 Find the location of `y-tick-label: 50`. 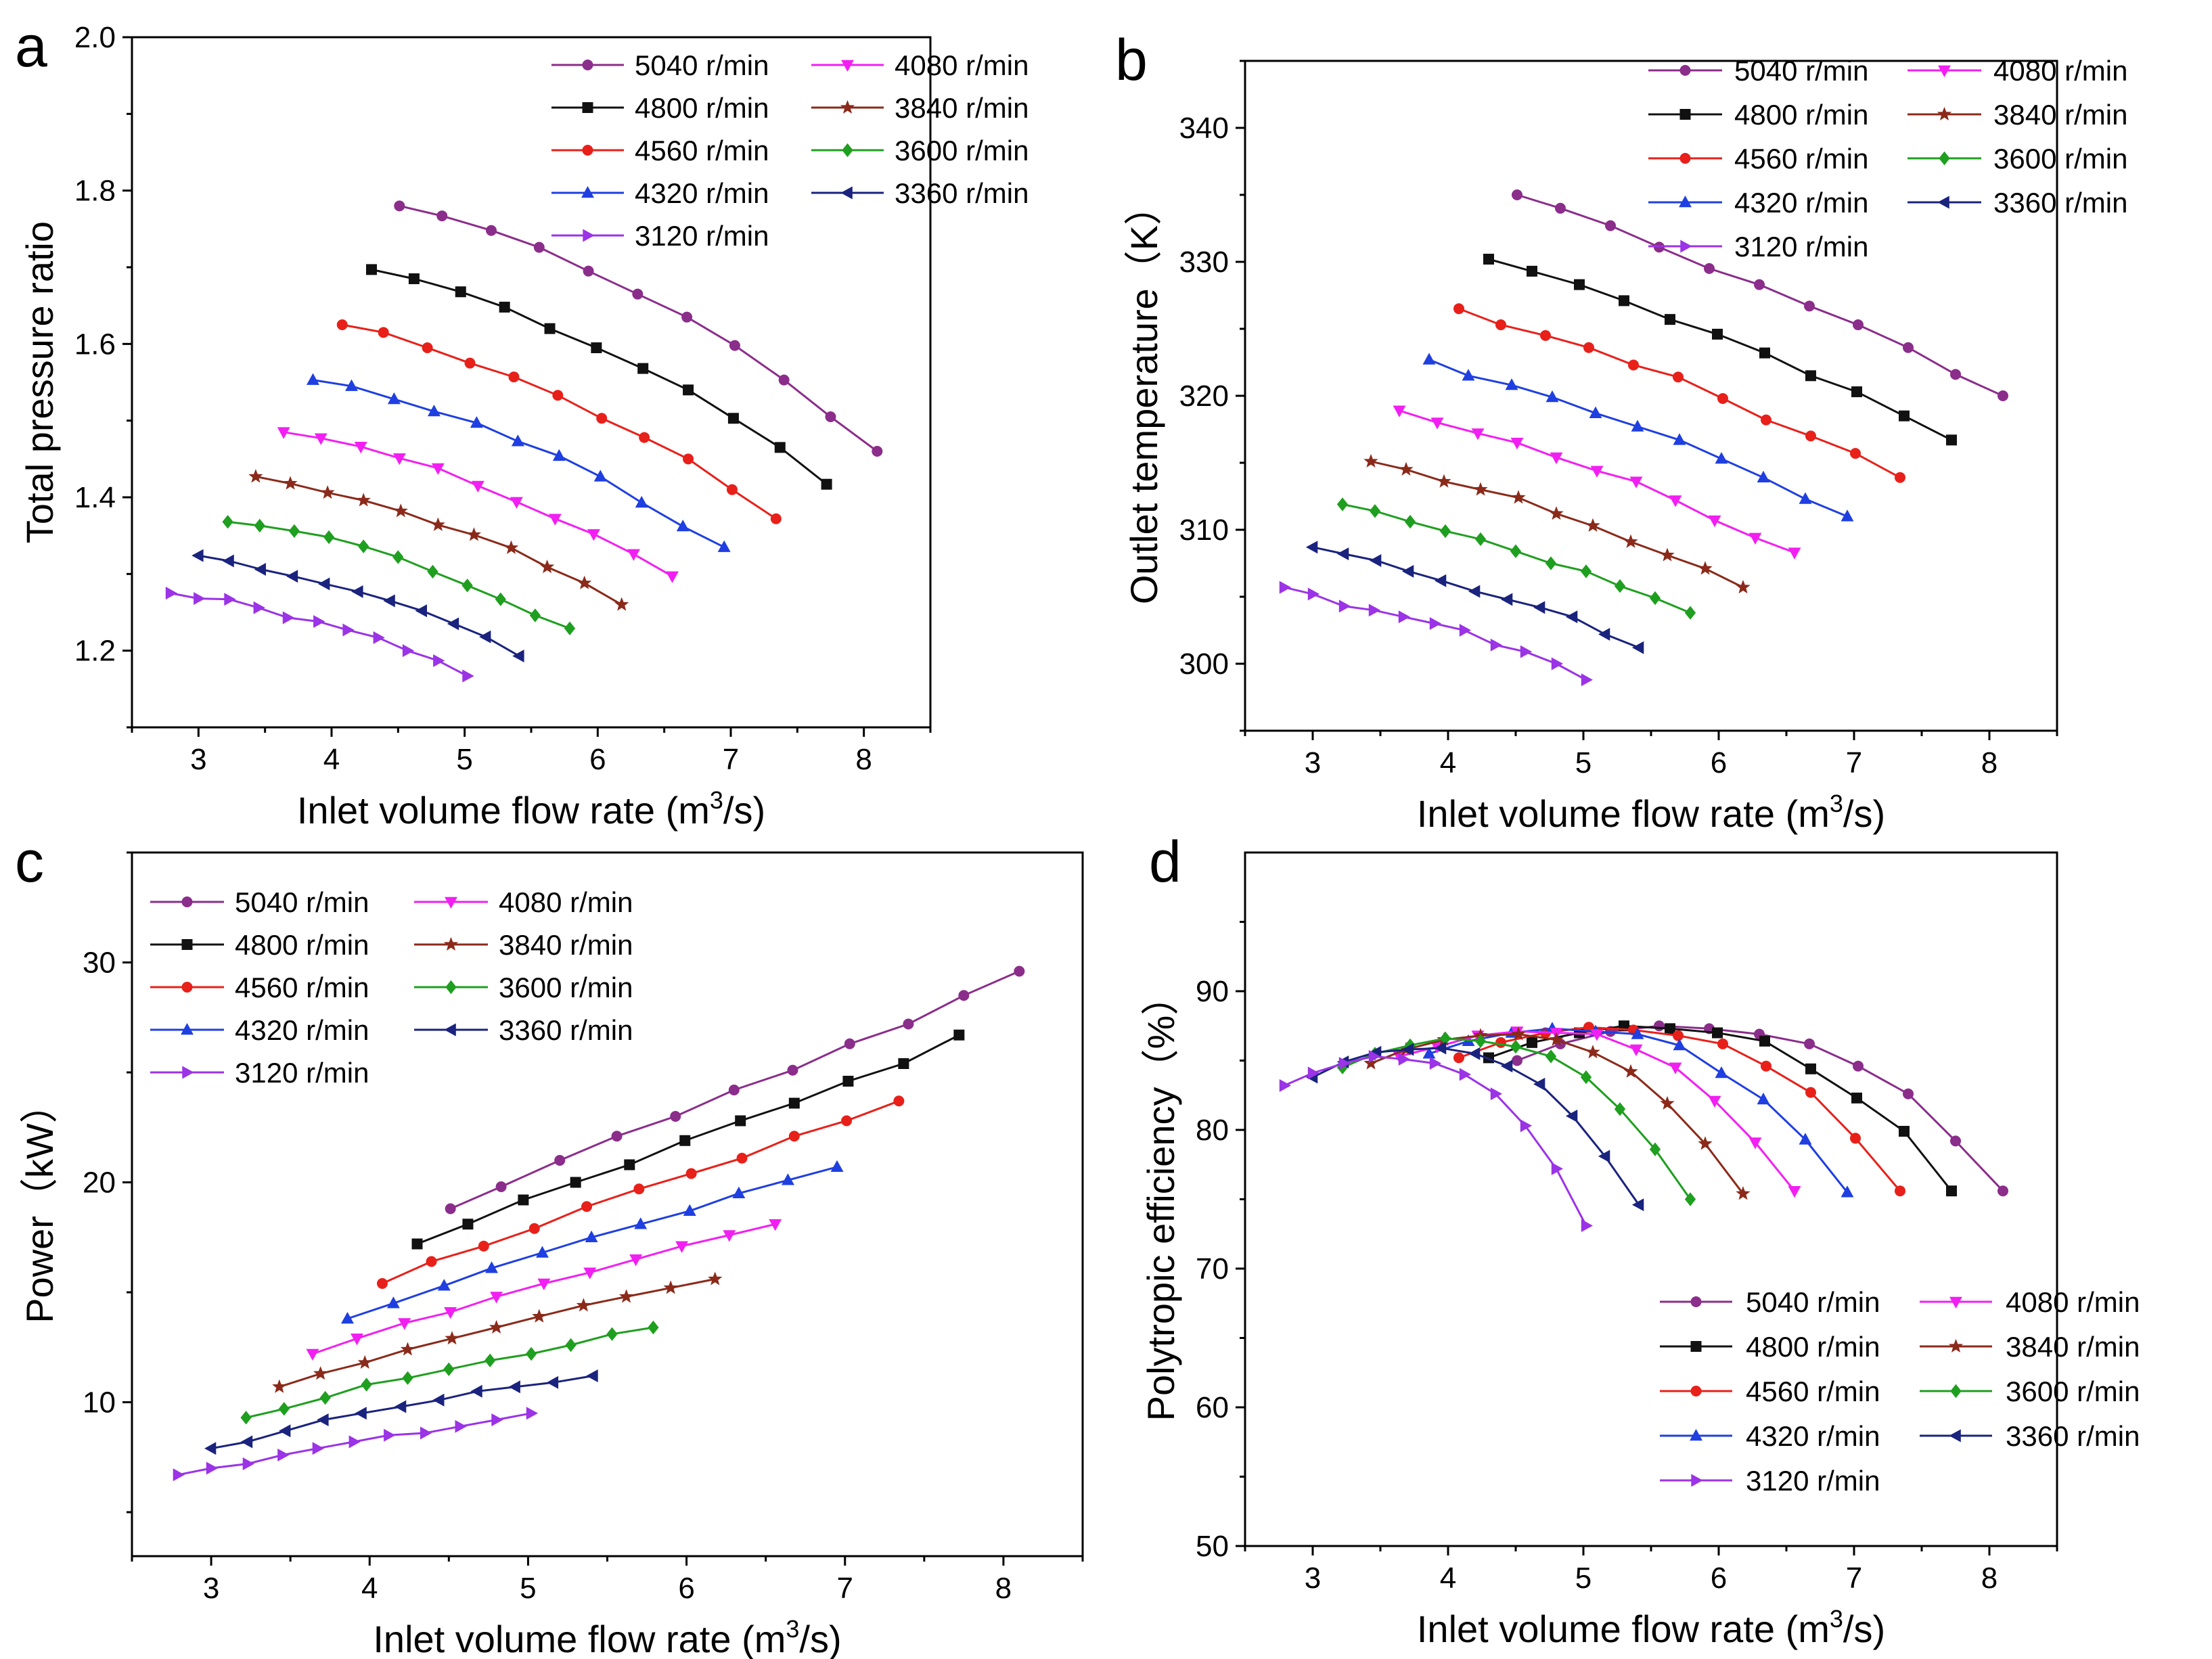

y-tick-label: 50 is located at coordinates (1213, 1546).